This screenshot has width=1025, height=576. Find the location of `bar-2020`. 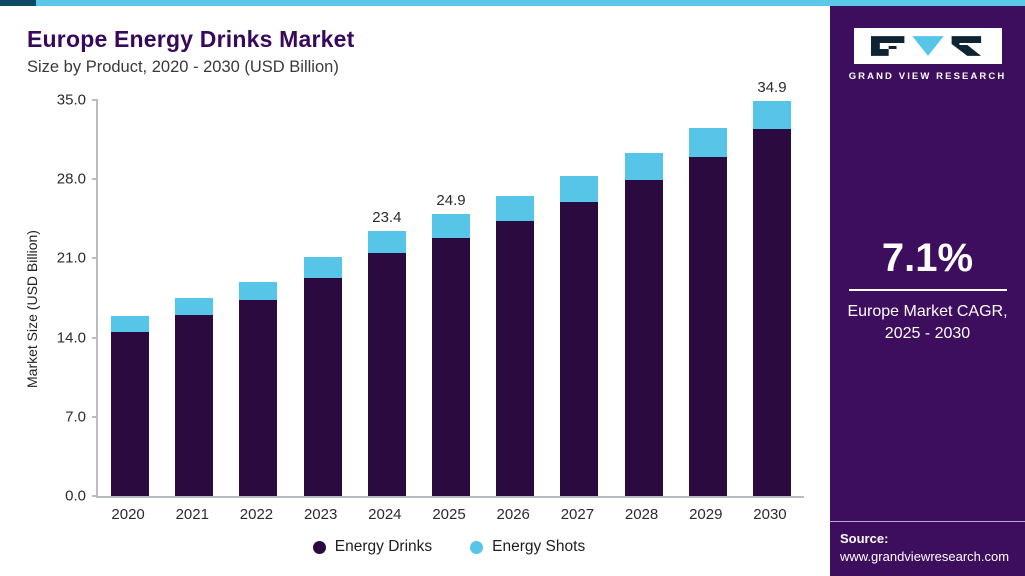

bar-2020 is located at coordinates (130, 406).